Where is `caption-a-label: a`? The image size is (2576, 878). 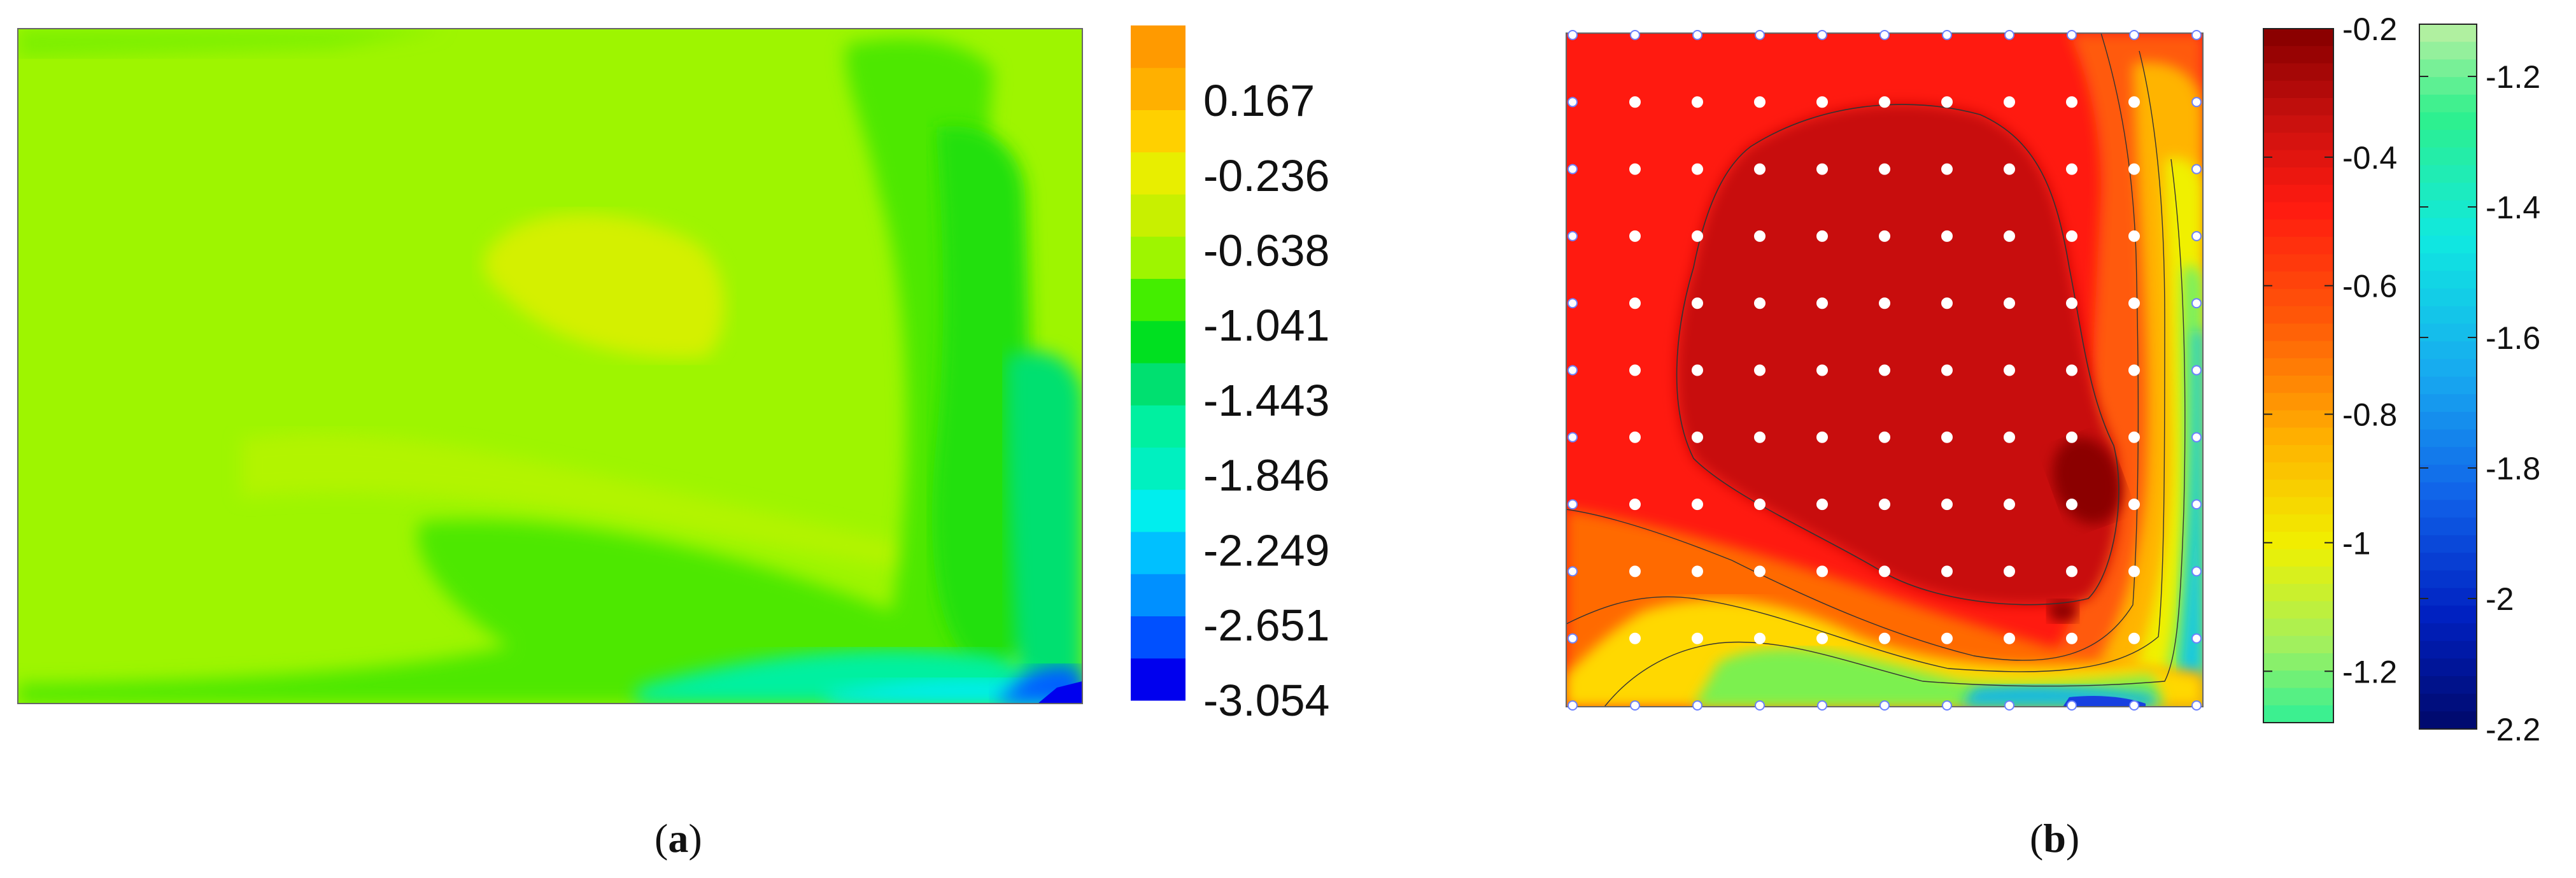
caption-a-label: a is located at coordinates (678, 839).